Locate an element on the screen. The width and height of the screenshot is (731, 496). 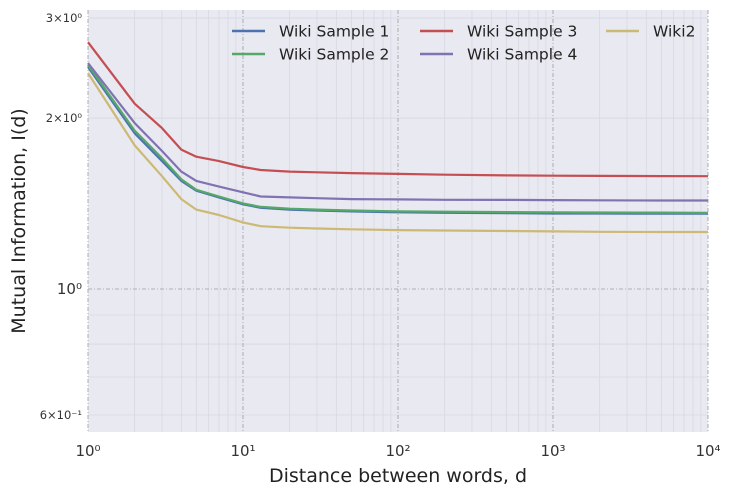
legend-label: Wiki Sample 3 is located at coordinates (522, 32).